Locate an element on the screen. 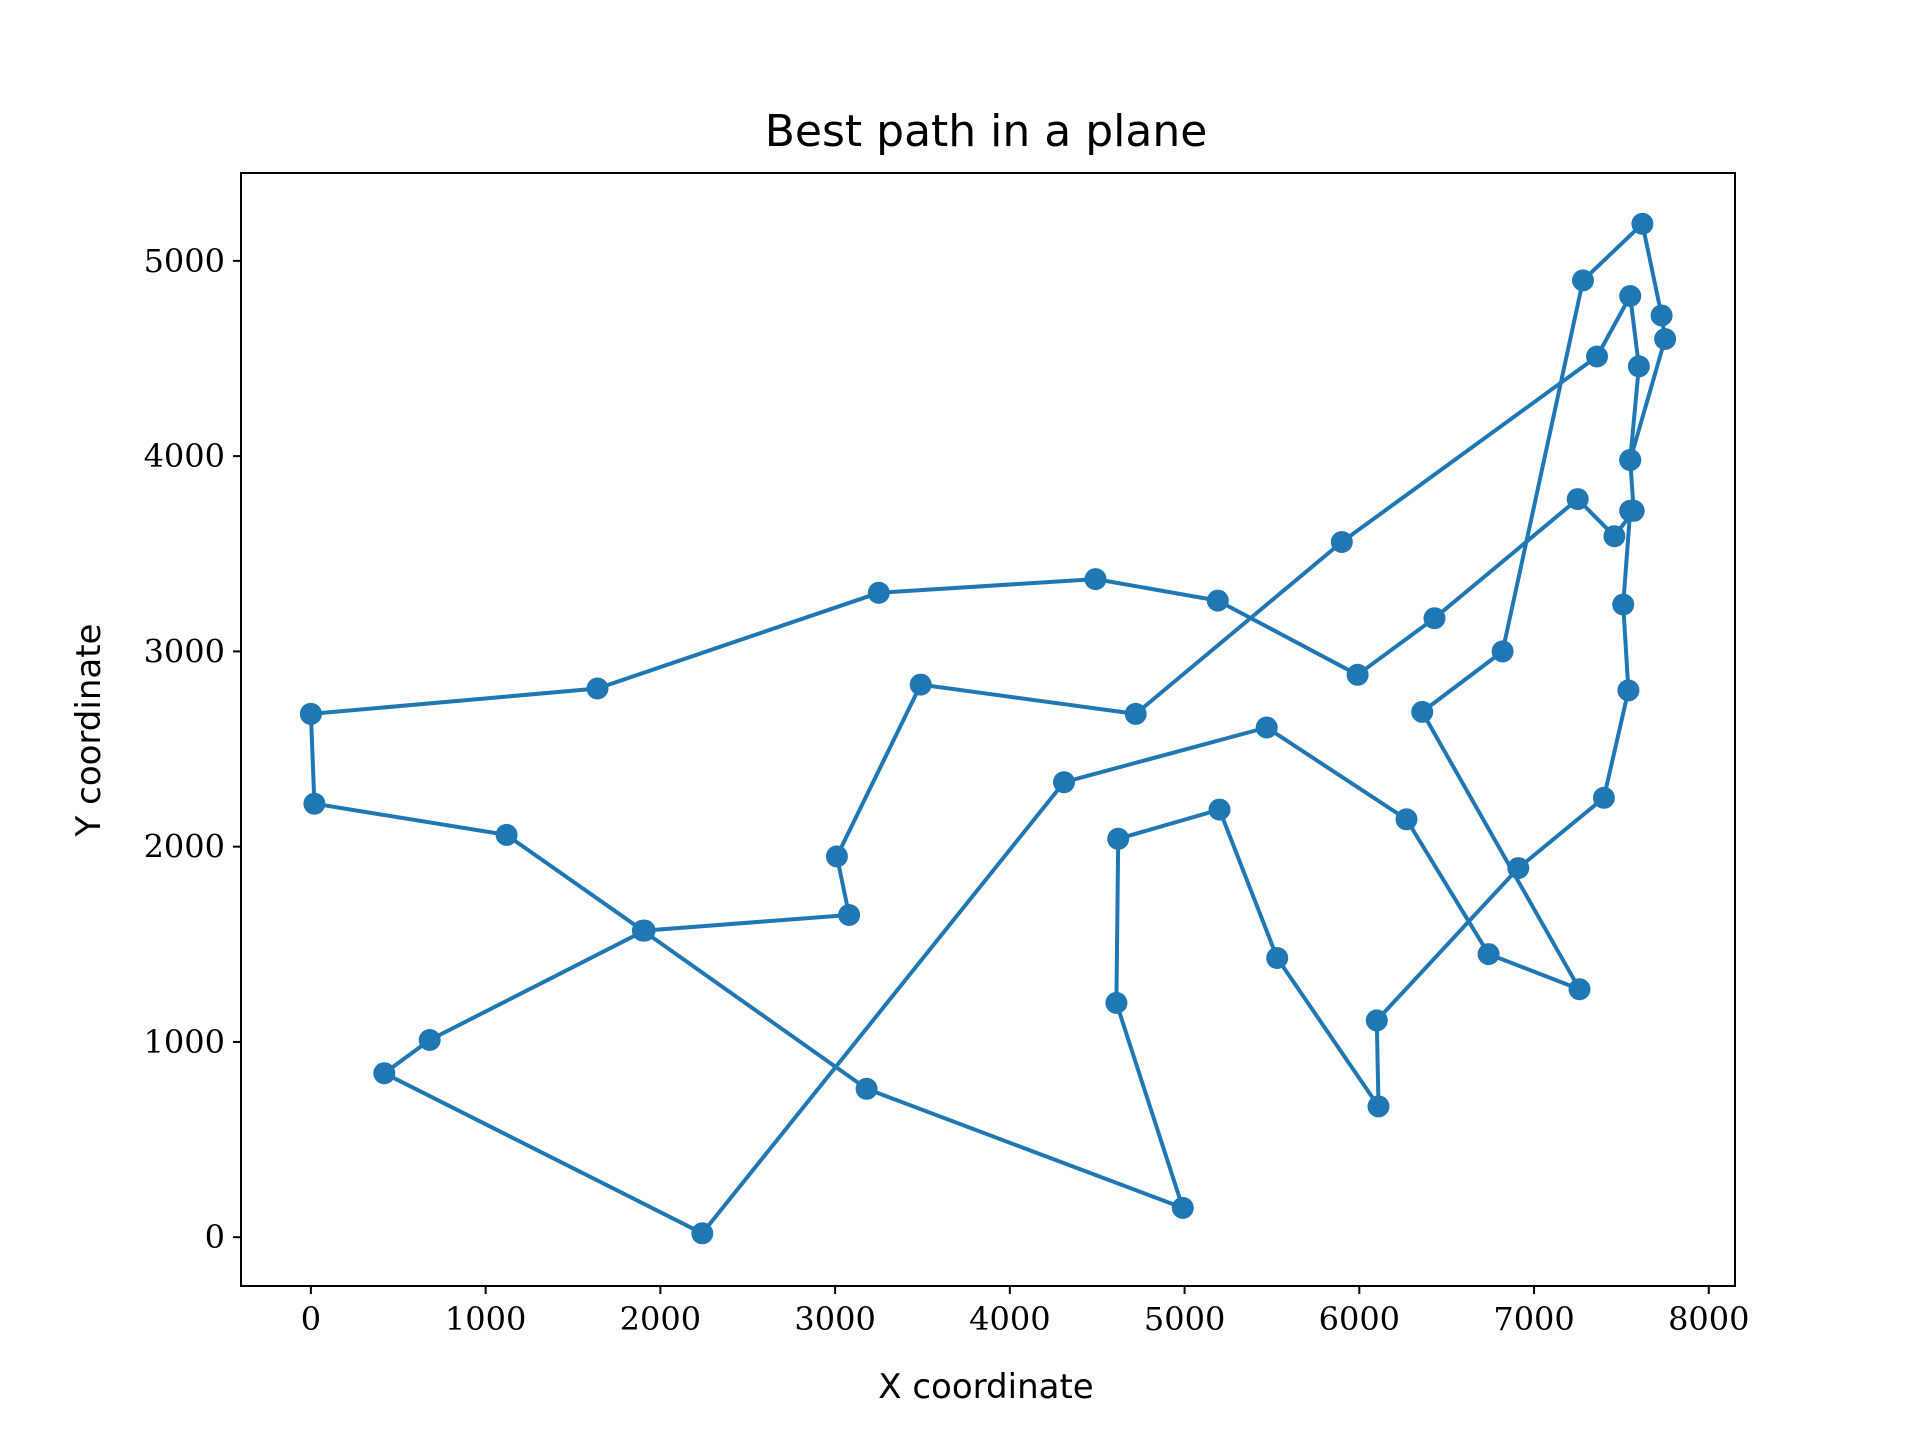 Image resolution: width=1920 pixels, height=1440 pixels. x-tick-label: 1000 is located at coordinates (485, 1319).